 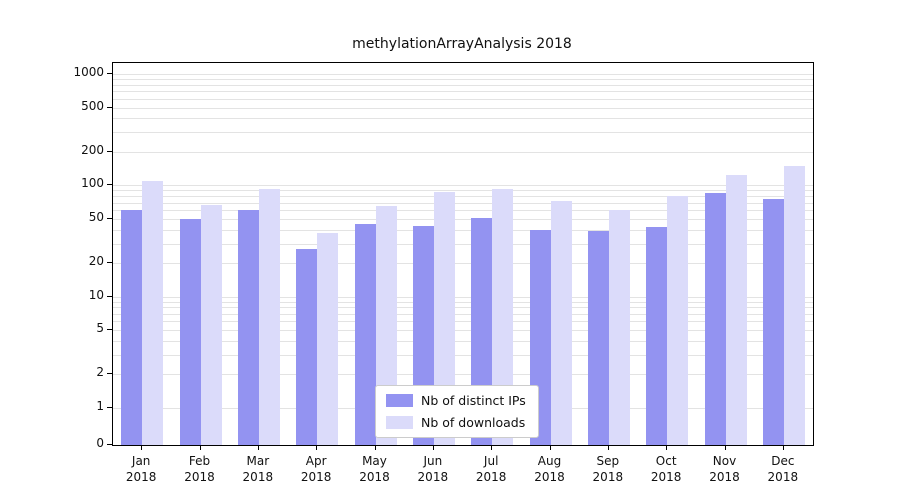 What do you see at coordinates (317, 447) in the screenshot?
I see `x-tick-mark-apr` at bounding box center [317, 447].